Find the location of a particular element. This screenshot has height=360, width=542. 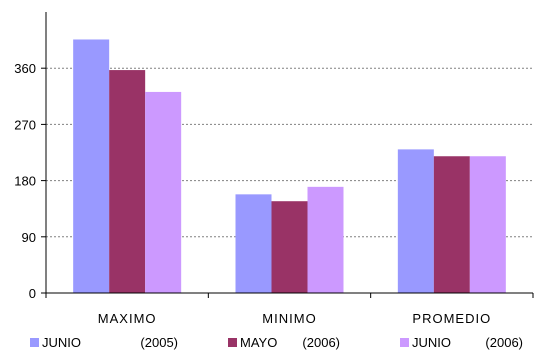

x-axis-labels: MAXIMO MINIMO PROMEDIO is located at coordinates (294, 318).